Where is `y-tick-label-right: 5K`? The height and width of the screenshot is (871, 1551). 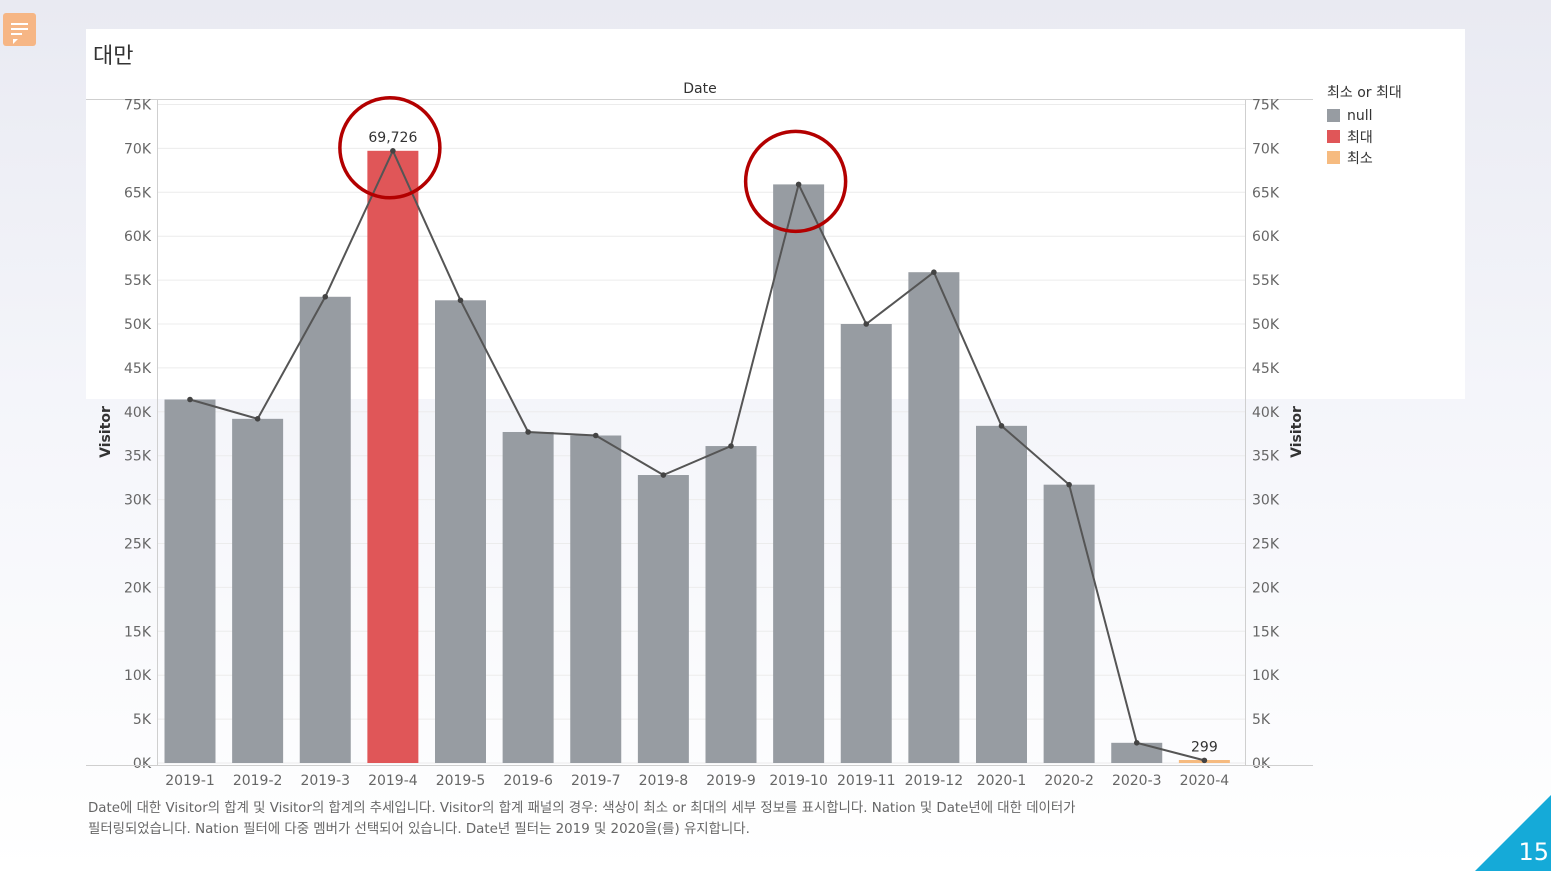 y-tick-label-right: 5K is located at coordinates (1261, 720).